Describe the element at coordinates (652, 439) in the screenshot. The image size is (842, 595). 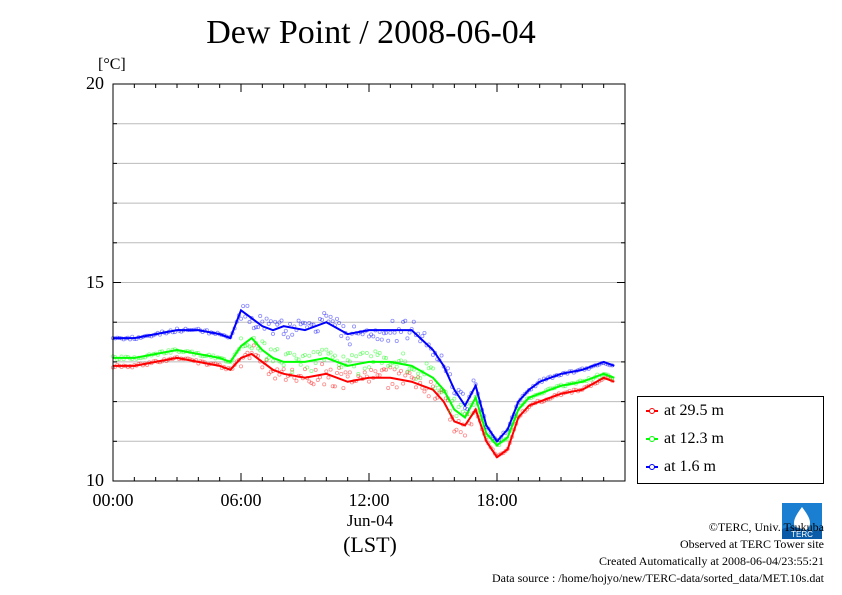
I see `legend-swatch-green` at that location.